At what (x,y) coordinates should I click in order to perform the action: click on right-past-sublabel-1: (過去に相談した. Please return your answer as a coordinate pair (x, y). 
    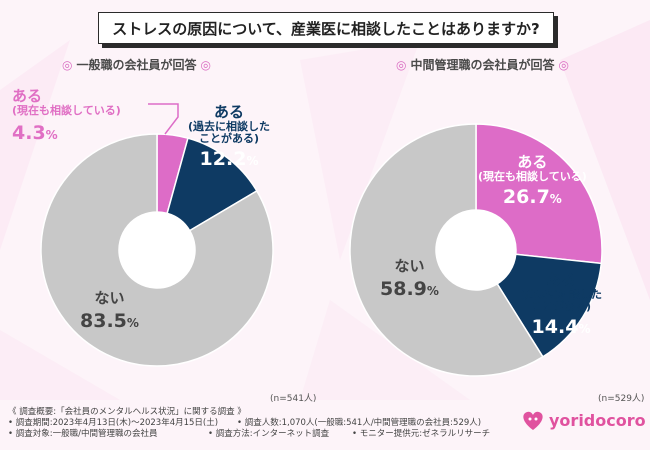
    Looking at the image, I should click on (561, 294).